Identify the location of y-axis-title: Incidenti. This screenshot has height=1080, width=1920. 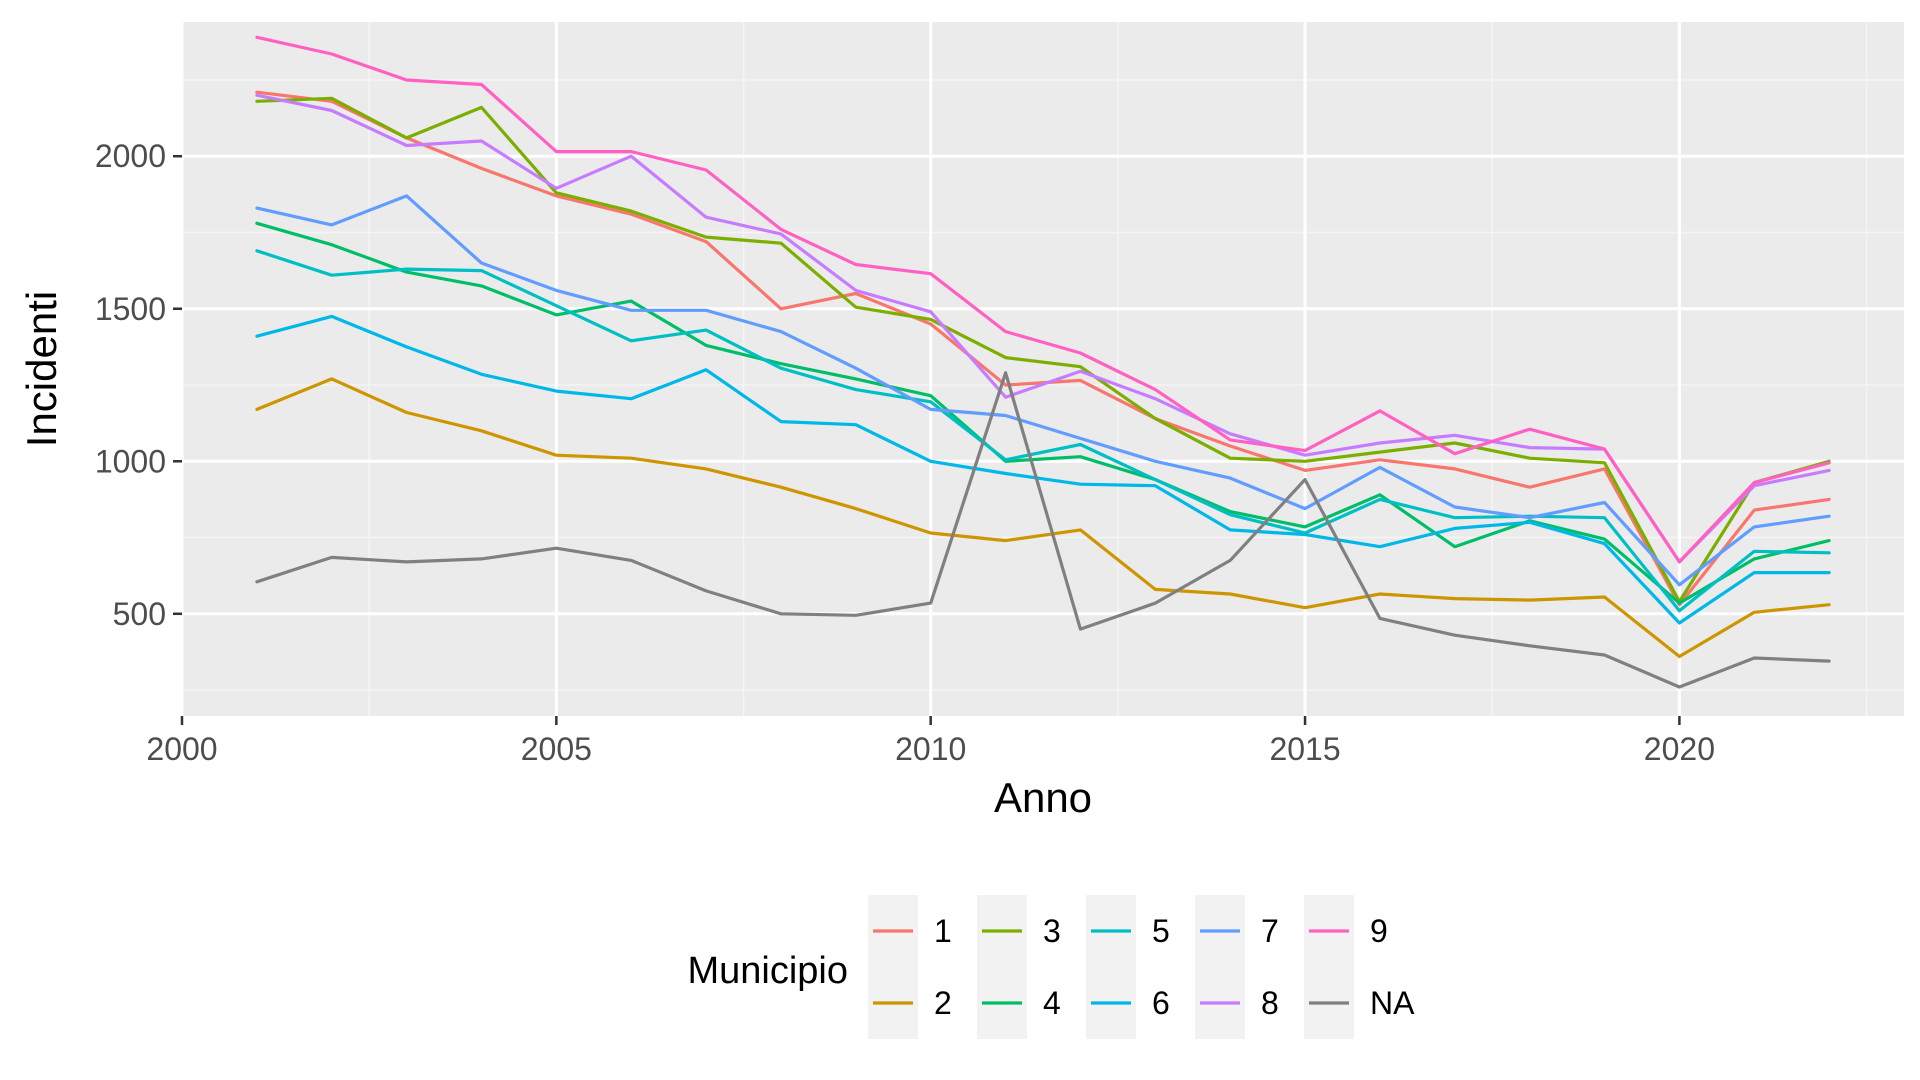
(41, 369).